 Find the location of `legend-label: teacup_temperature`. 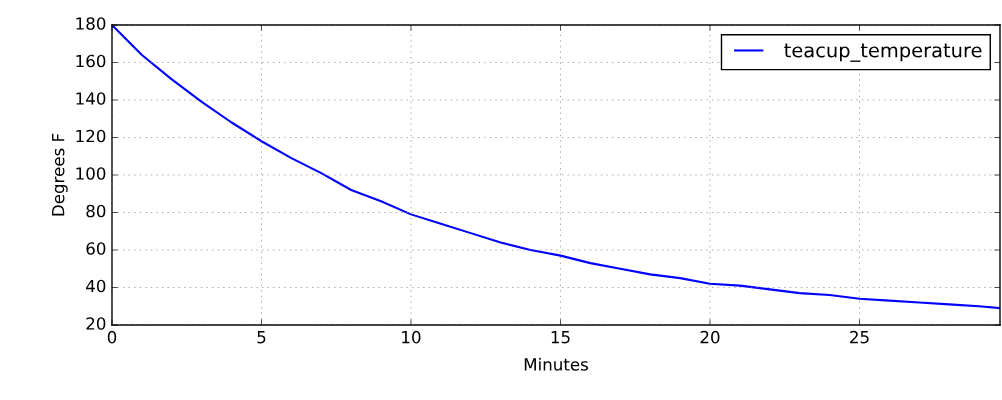

legend-label: teacup_temperature is located at coordinates (883, 52).